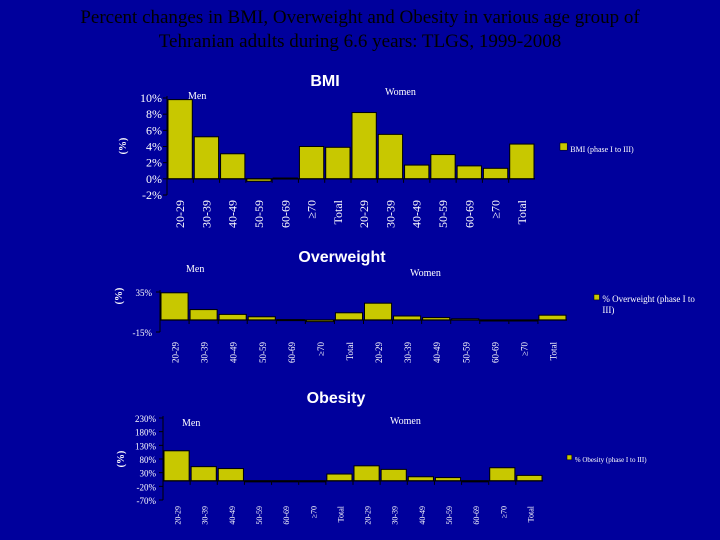 The height and width of the screenshot is (540, 720). Describe the element at coordinates (563, 146) in the screenshot. I see `bmi-legend-swatch` at that location.